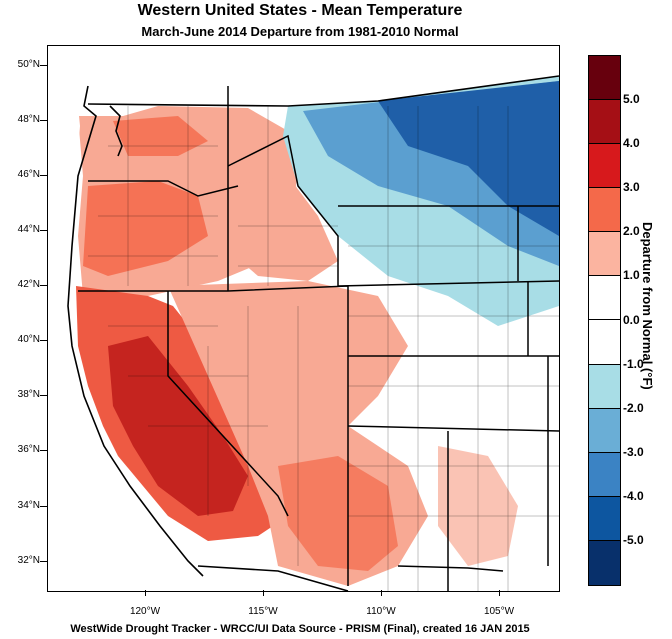 The image size is (672, 639). Describe the element at coordinates (631, 275) in the screenshot. I see `colorbar-label: 1.0` at that location.